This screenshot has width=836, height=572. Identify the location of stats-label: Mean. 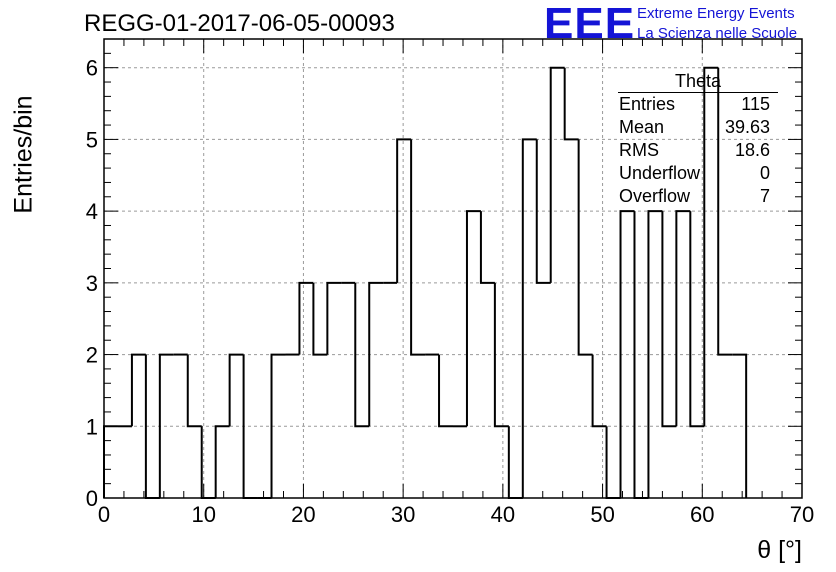
(642, 127).